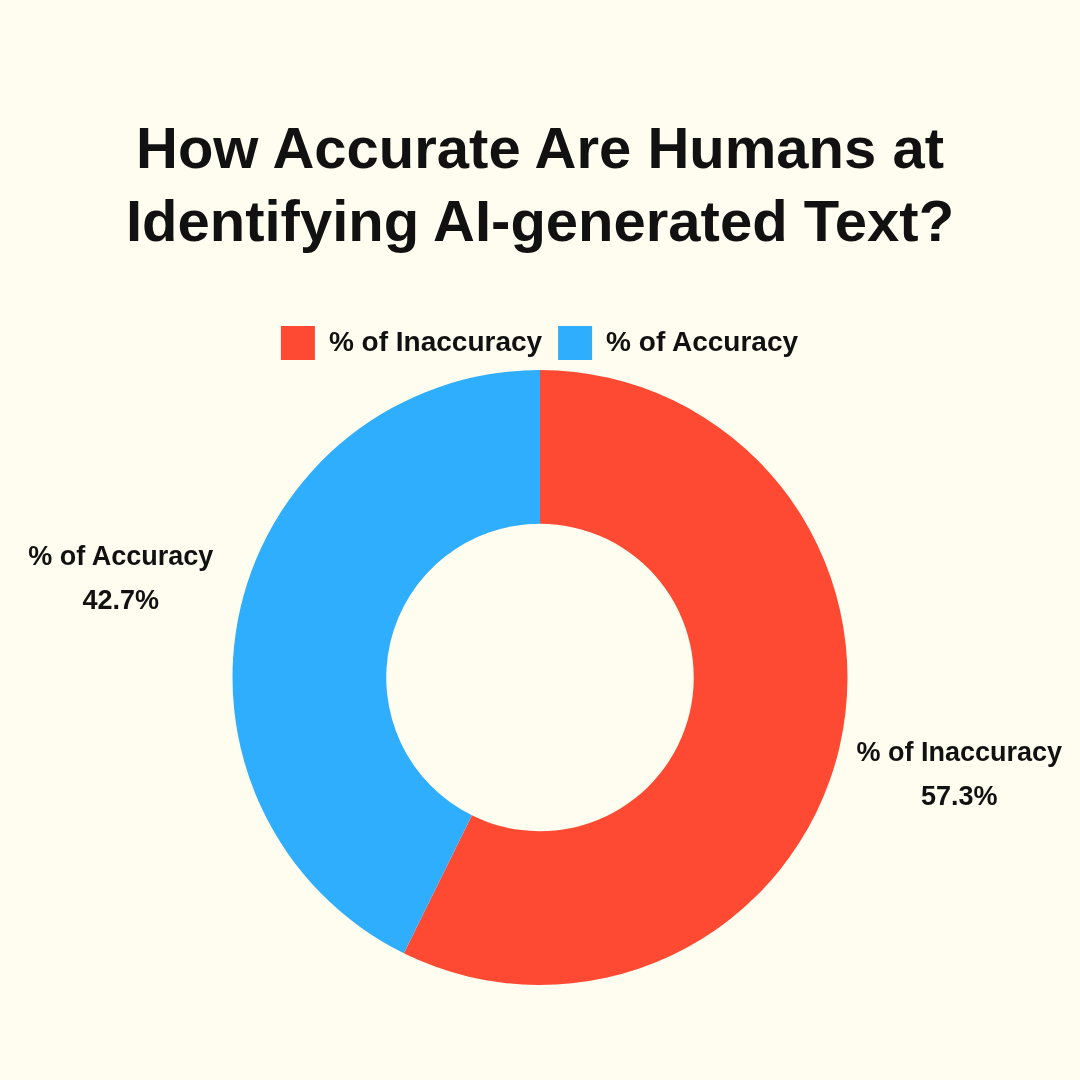 Image resolution: width=1080 pixels, height=1080 pixels. Describe the element at coordinates (435, 341) in the screenshot. I see `legend-label: % of Inaccuracy` at that location.